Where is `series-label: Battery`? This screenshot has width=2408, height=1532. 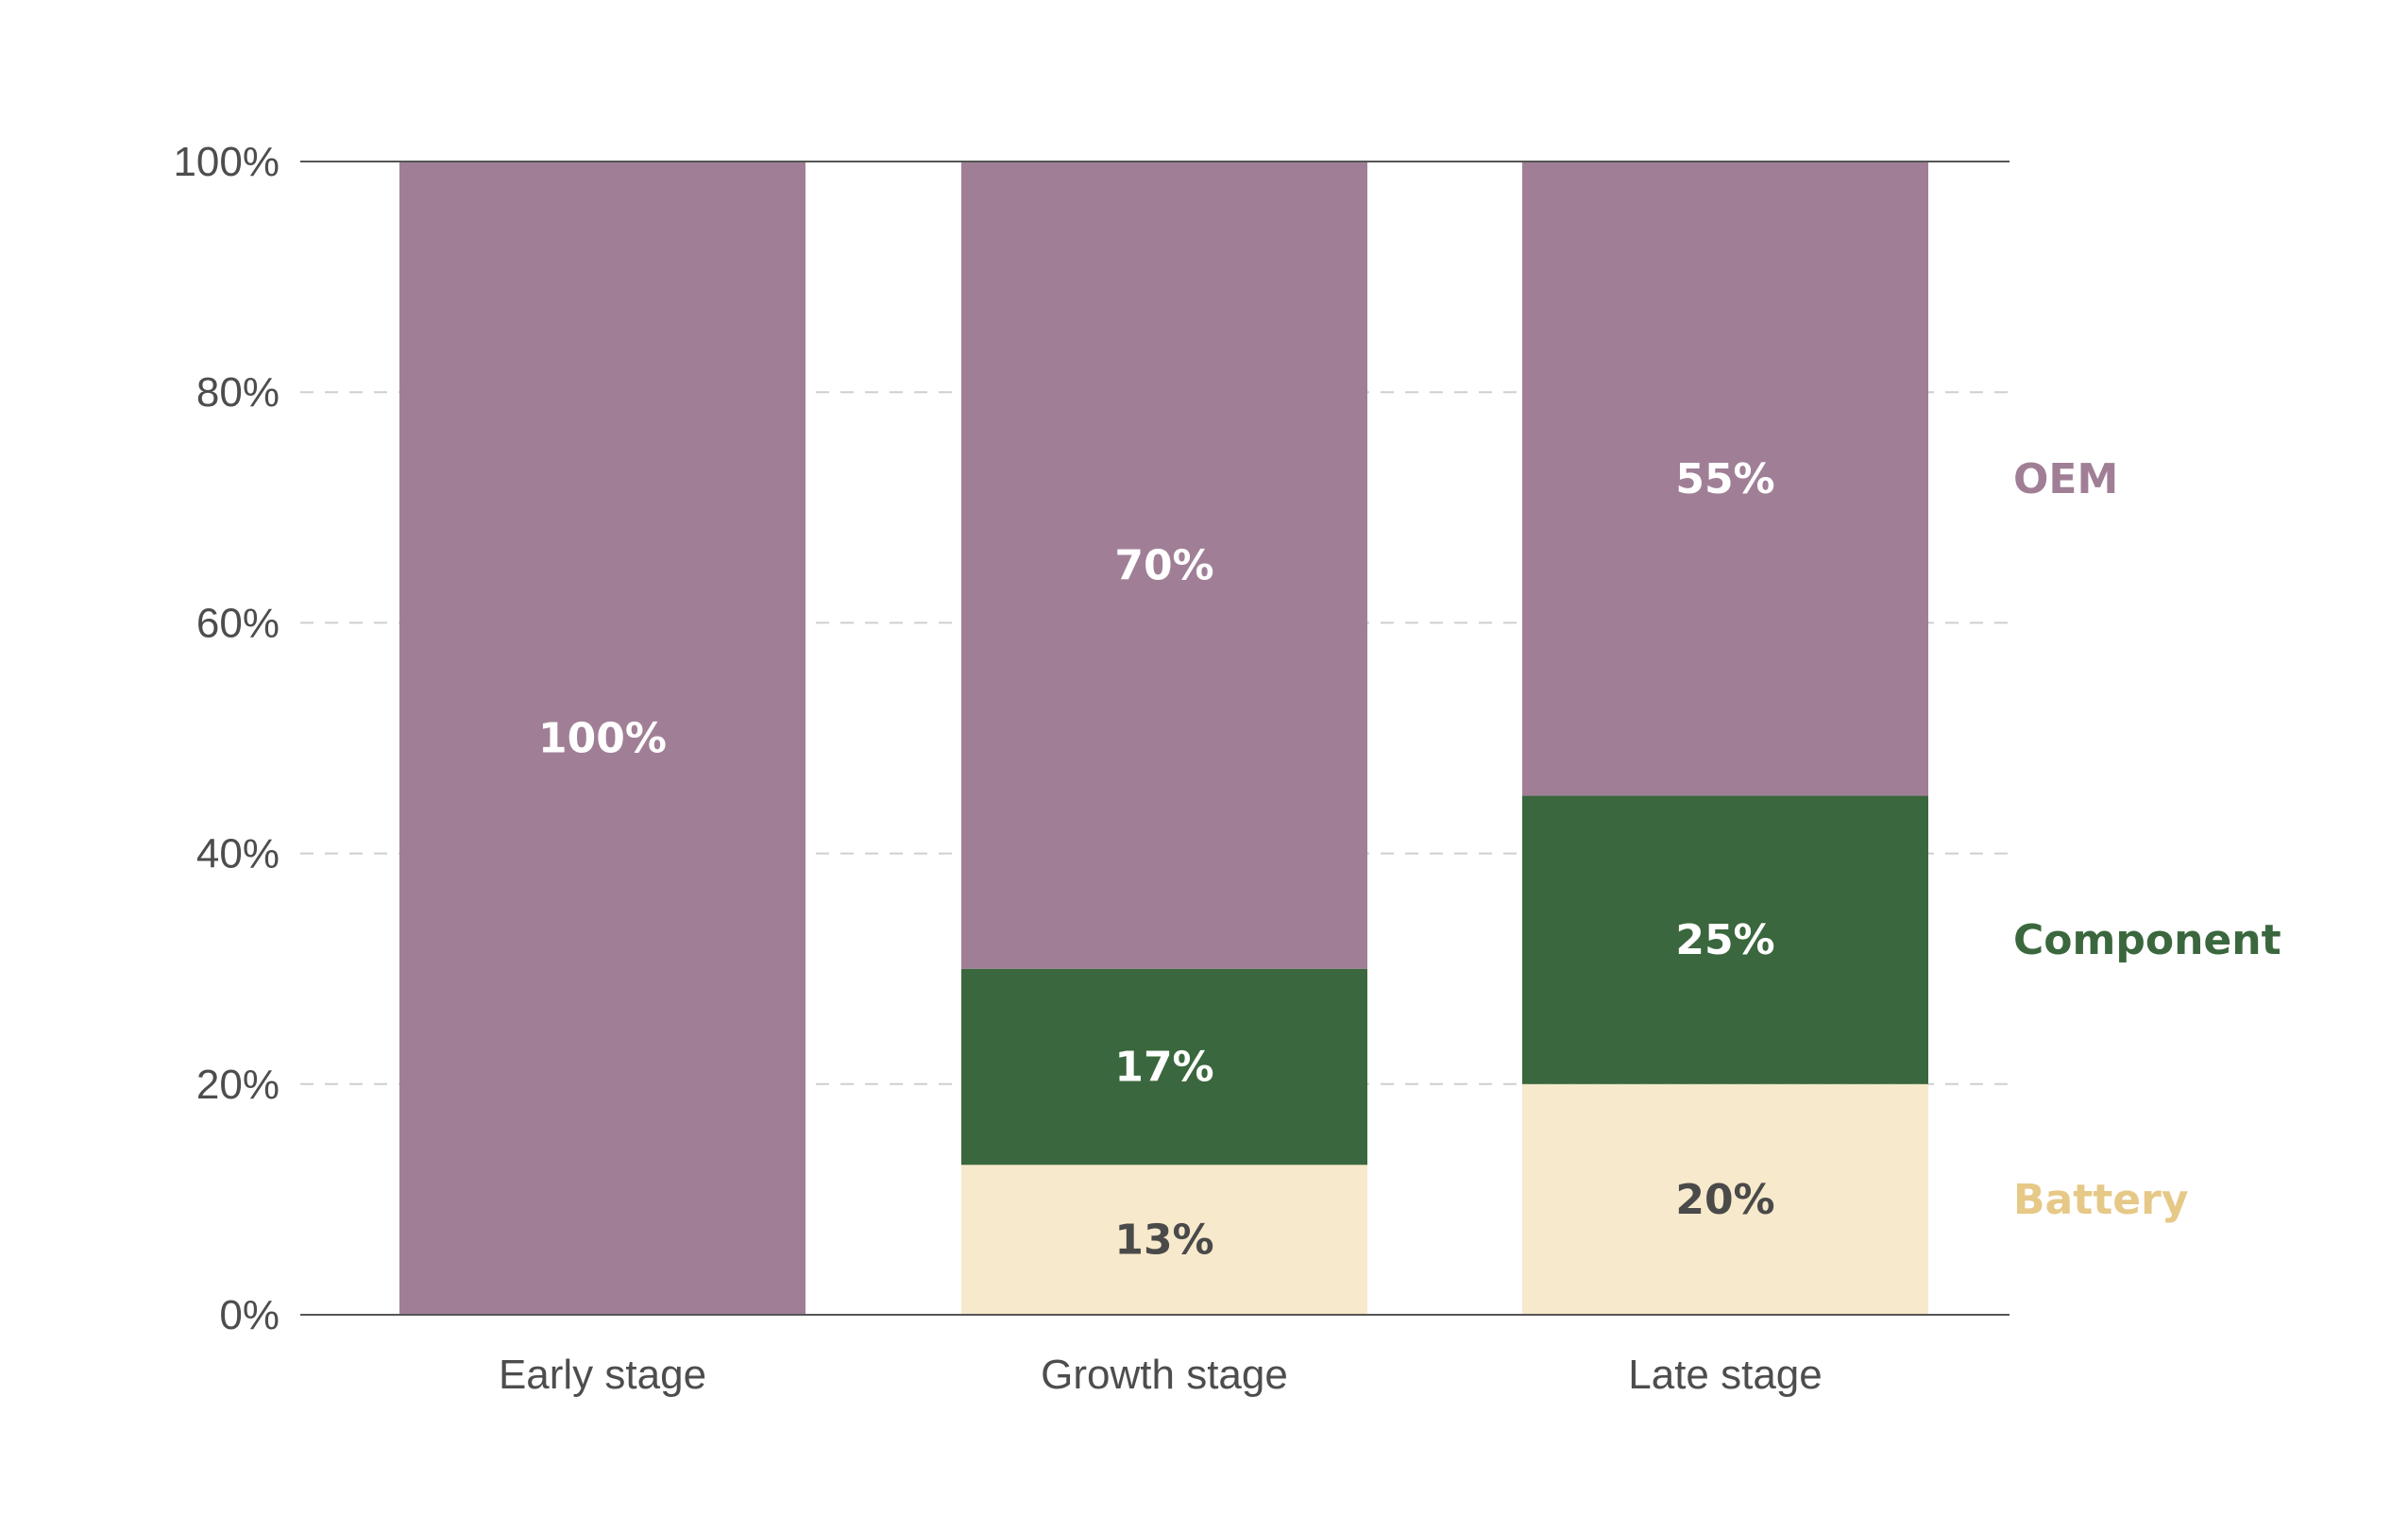
series-label: Battery is located at coordinates (2101, 1200).